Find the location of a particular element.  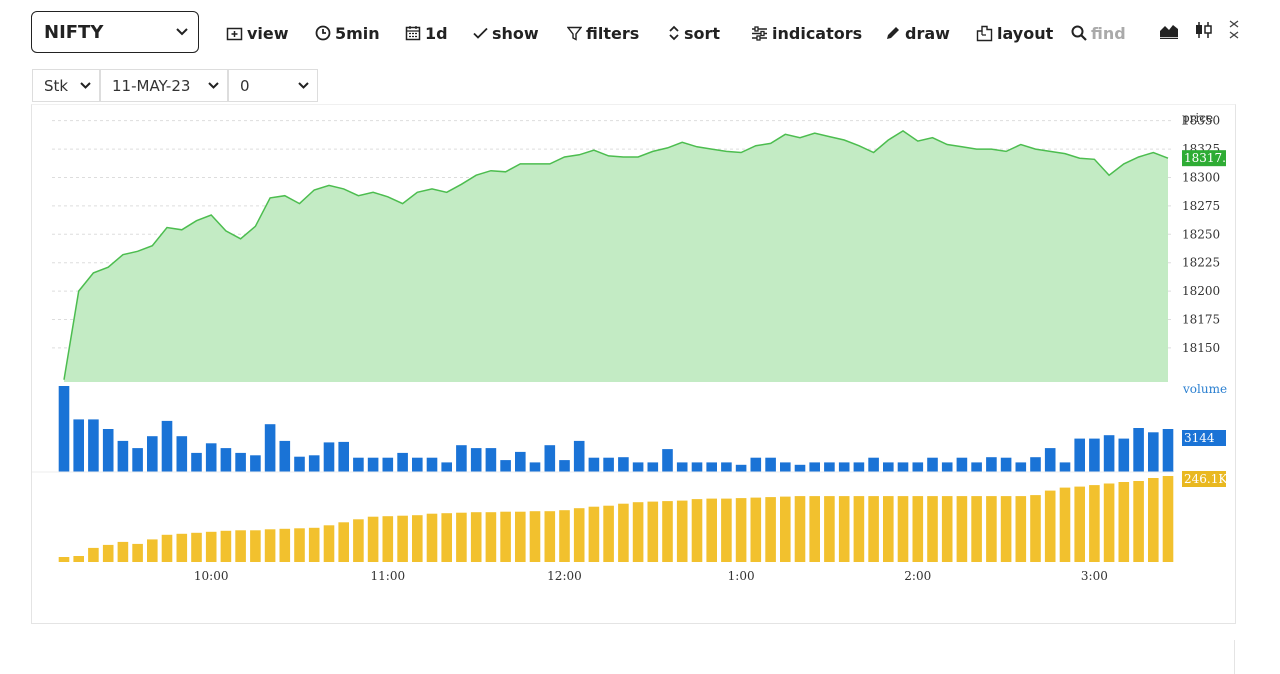

find-button: find is located at coordinates (1098, 33).